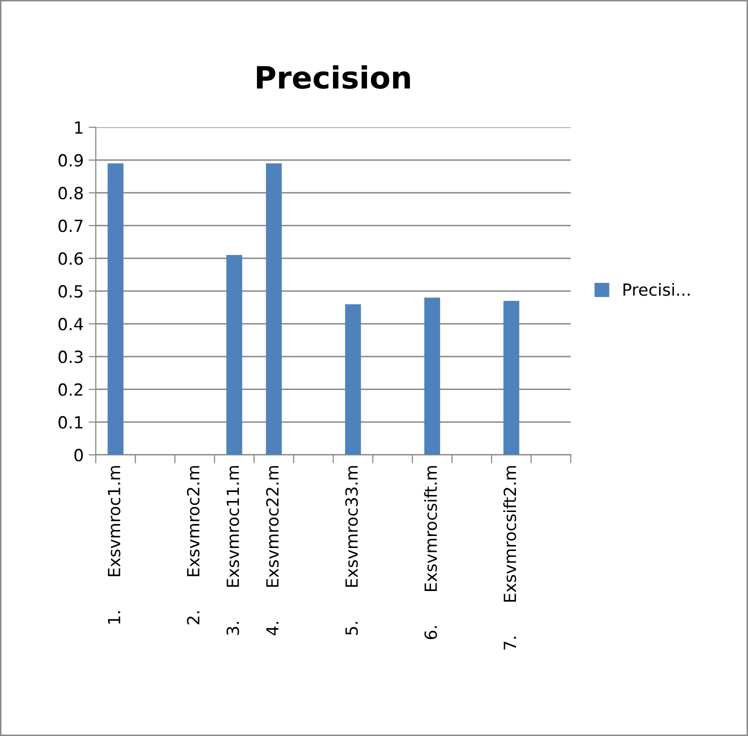  What do you see at coordinates (70, 160) in the screenshot?
I see `y-tick-label: 0.9` at bounding box center [70, 160].